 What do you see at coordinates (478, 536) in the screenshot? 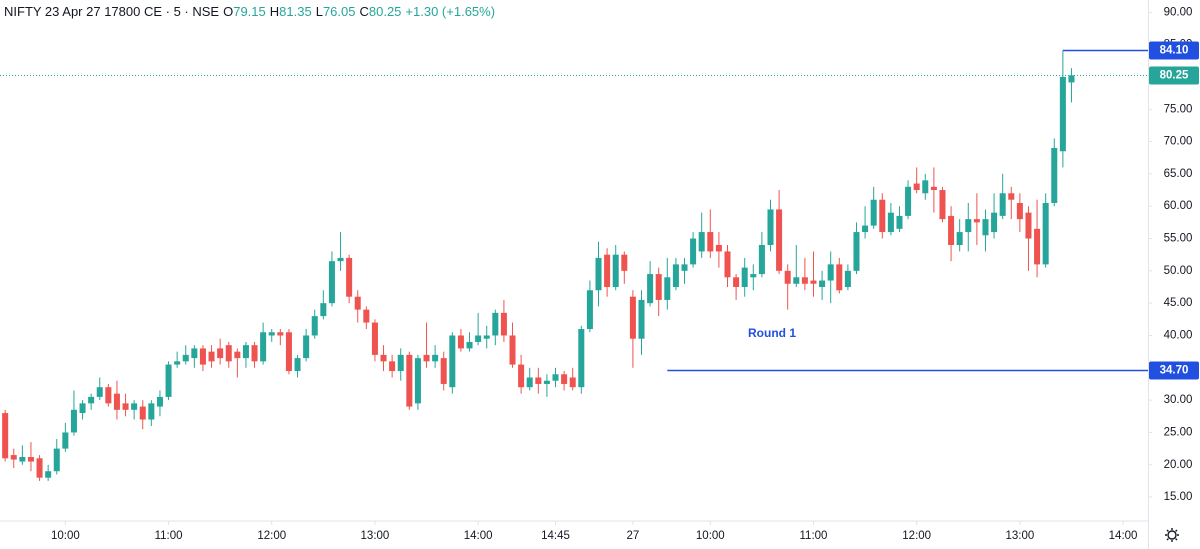
I see `x-tick-label: 14:00` at bounding box center [478, 536].